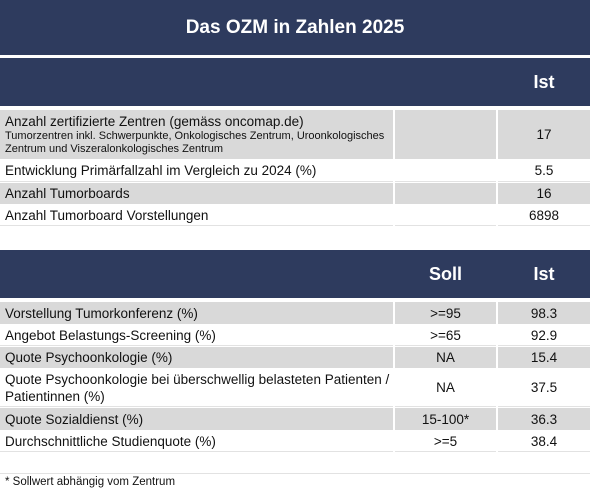  I want to click on ist-value: 15.4, so click(544, 357).